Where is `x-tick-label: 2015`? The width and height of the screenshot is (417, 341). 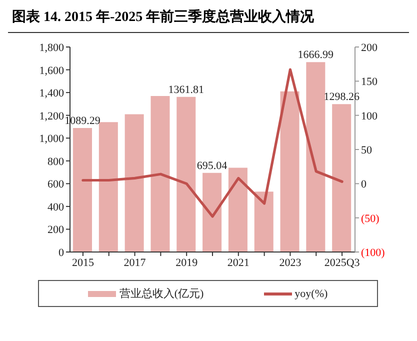 x-tick-label: 2015 is located at coordinates (83, 262).